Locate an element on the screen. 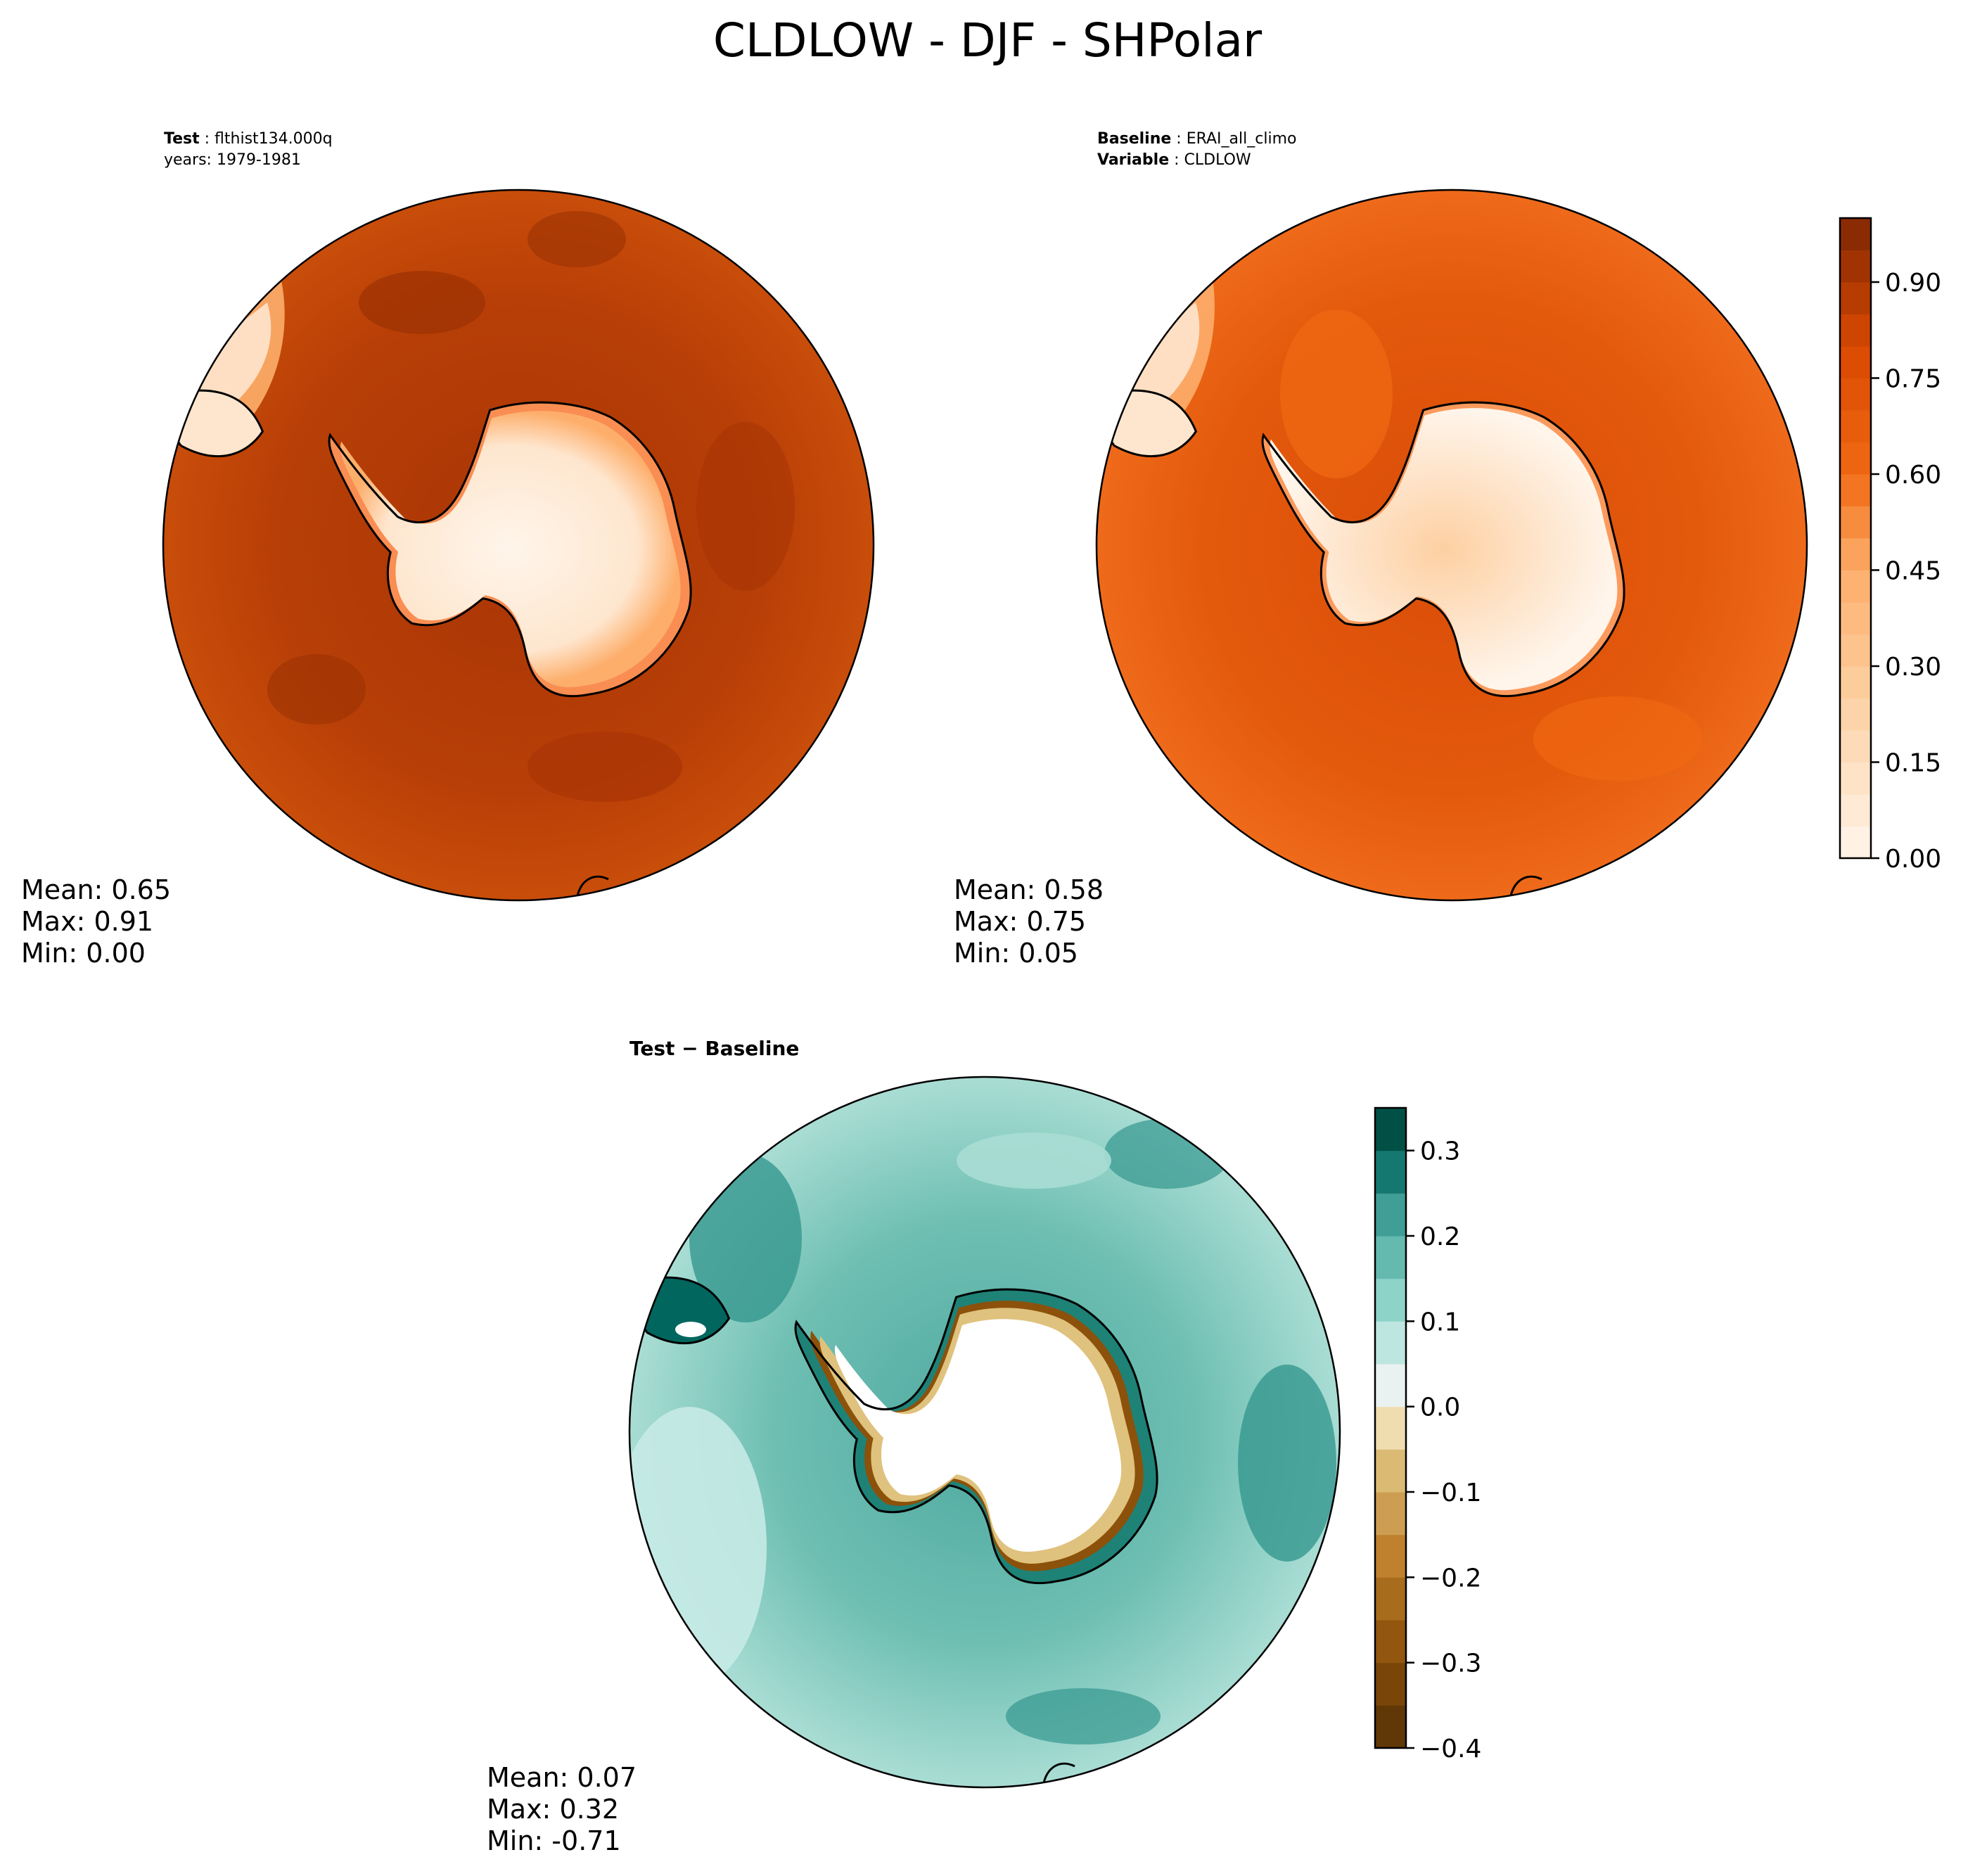 The height and width of the screenshot is (1876, 1975). baseline-max: Max: 0.75 is located at coordinates (1020, 921).